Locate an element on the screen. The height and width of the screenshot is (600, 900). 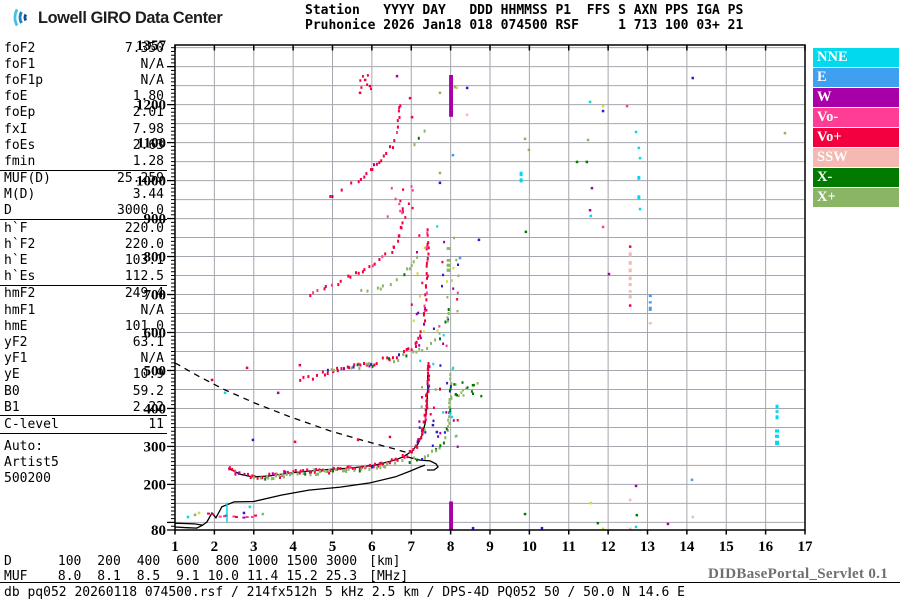
svg-text: 16 is located at coordinates (766, 547).